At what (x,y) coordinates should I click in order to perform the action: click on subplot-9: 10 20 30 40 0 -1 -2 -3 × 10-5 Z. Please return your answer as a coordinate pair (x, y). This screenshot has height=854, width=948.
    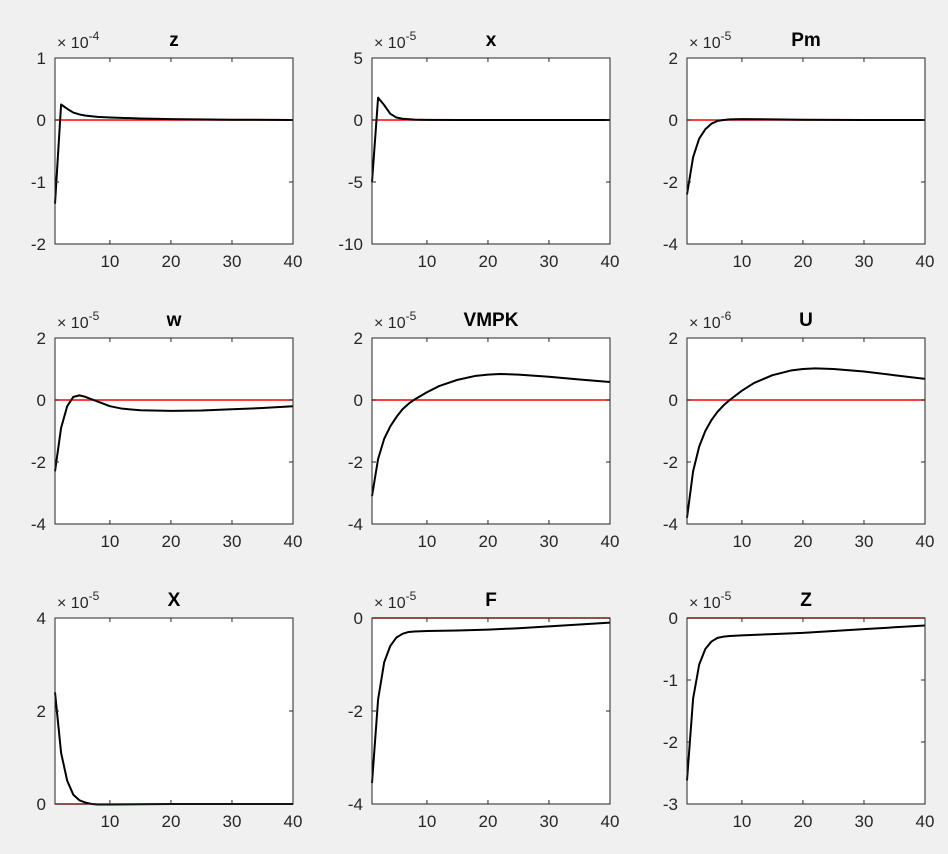
    Looking at the image, I should click on (799, 710).